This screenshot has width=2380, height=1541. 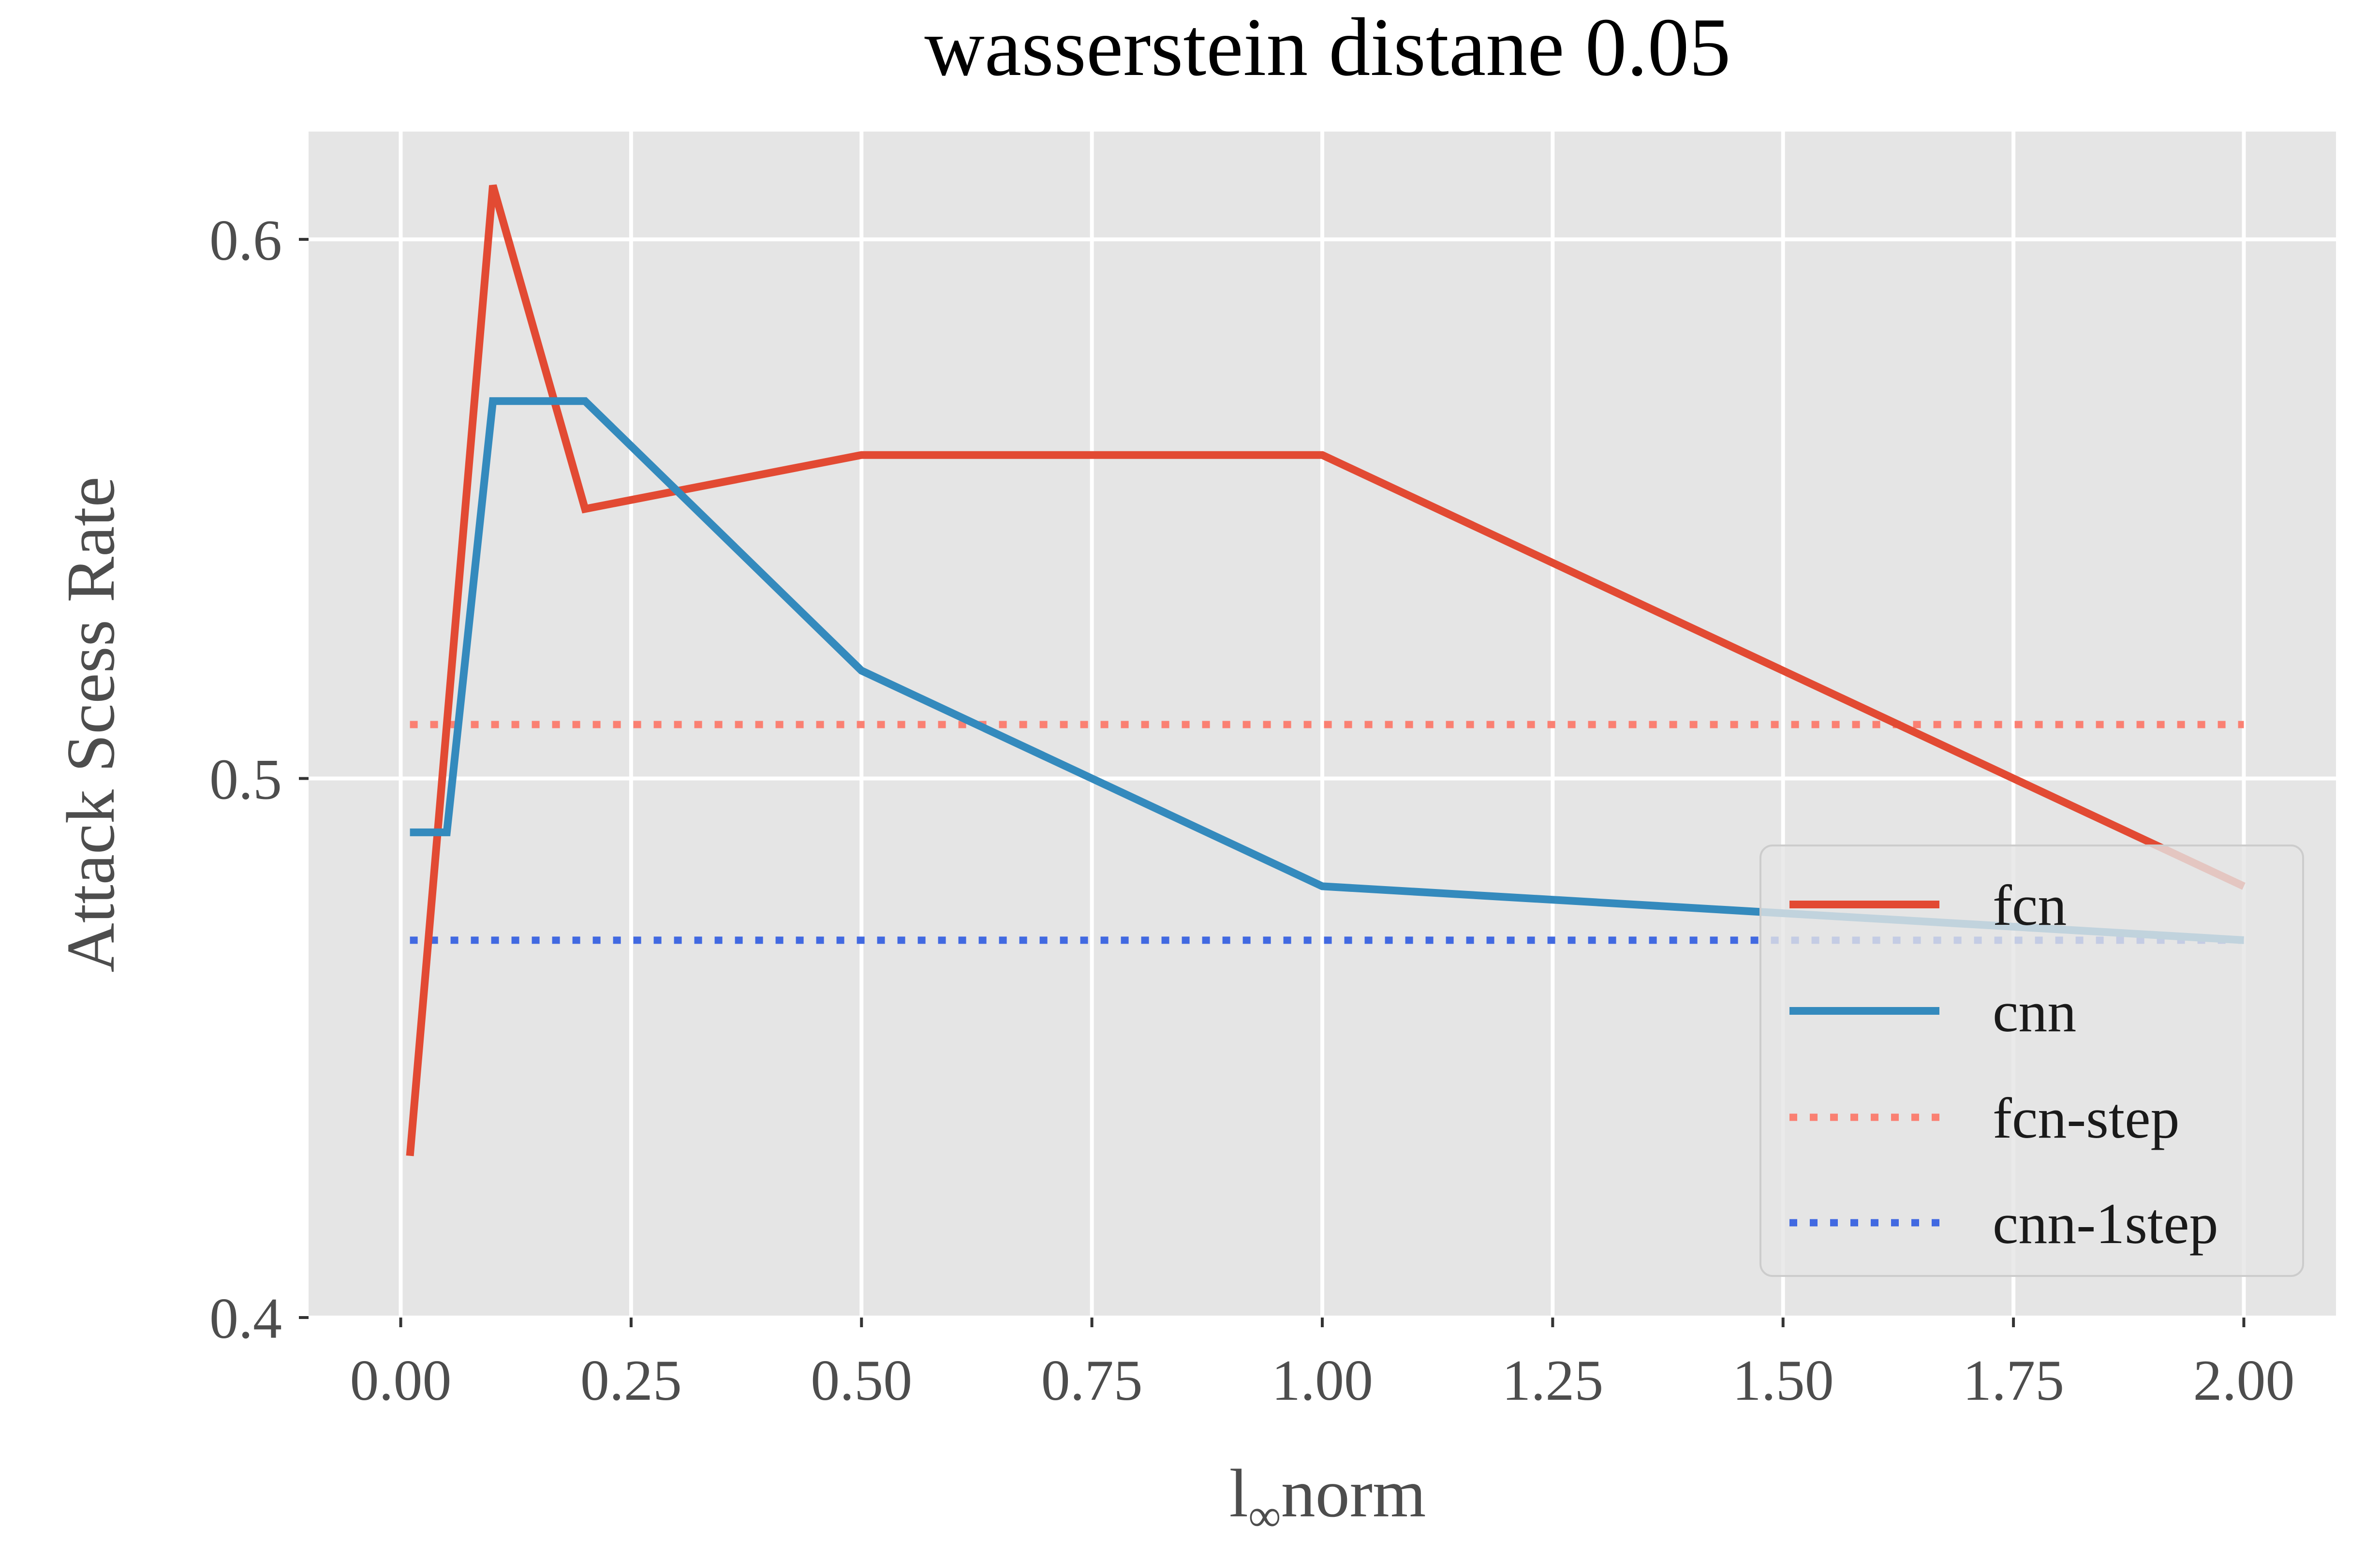 What do you see at coordinates (1553, 1380) in the screenshot?
I see `x-tick-label: 1.25` at bounding box center [1553, 1380].